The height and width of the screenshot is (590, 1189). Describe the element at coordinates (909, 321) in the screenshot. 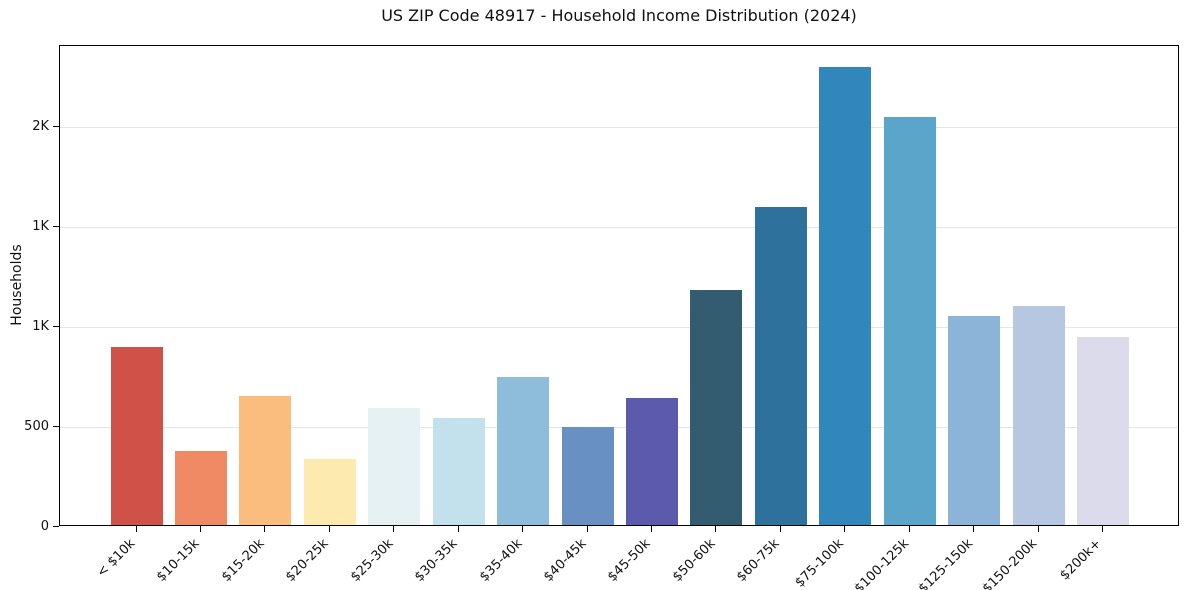

I see `bar-100-125k` at that location.